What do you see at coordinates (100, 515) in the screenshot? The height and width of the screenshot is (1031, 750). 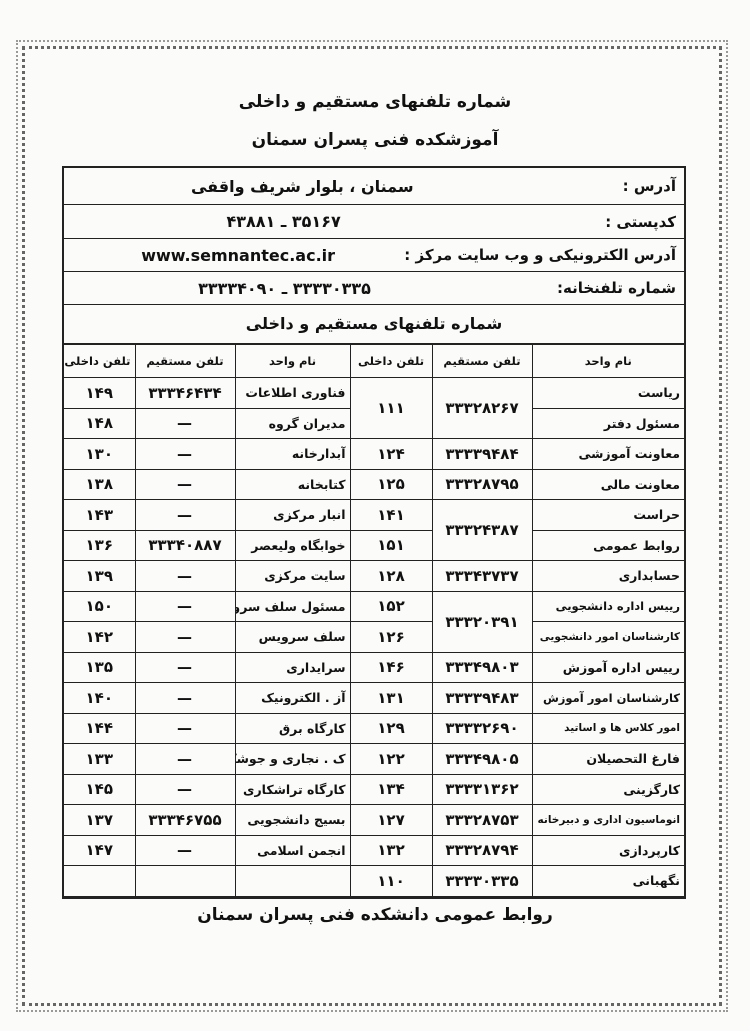 I see `internal-ext: ۱۴۳` at bounding box center [100, 515].